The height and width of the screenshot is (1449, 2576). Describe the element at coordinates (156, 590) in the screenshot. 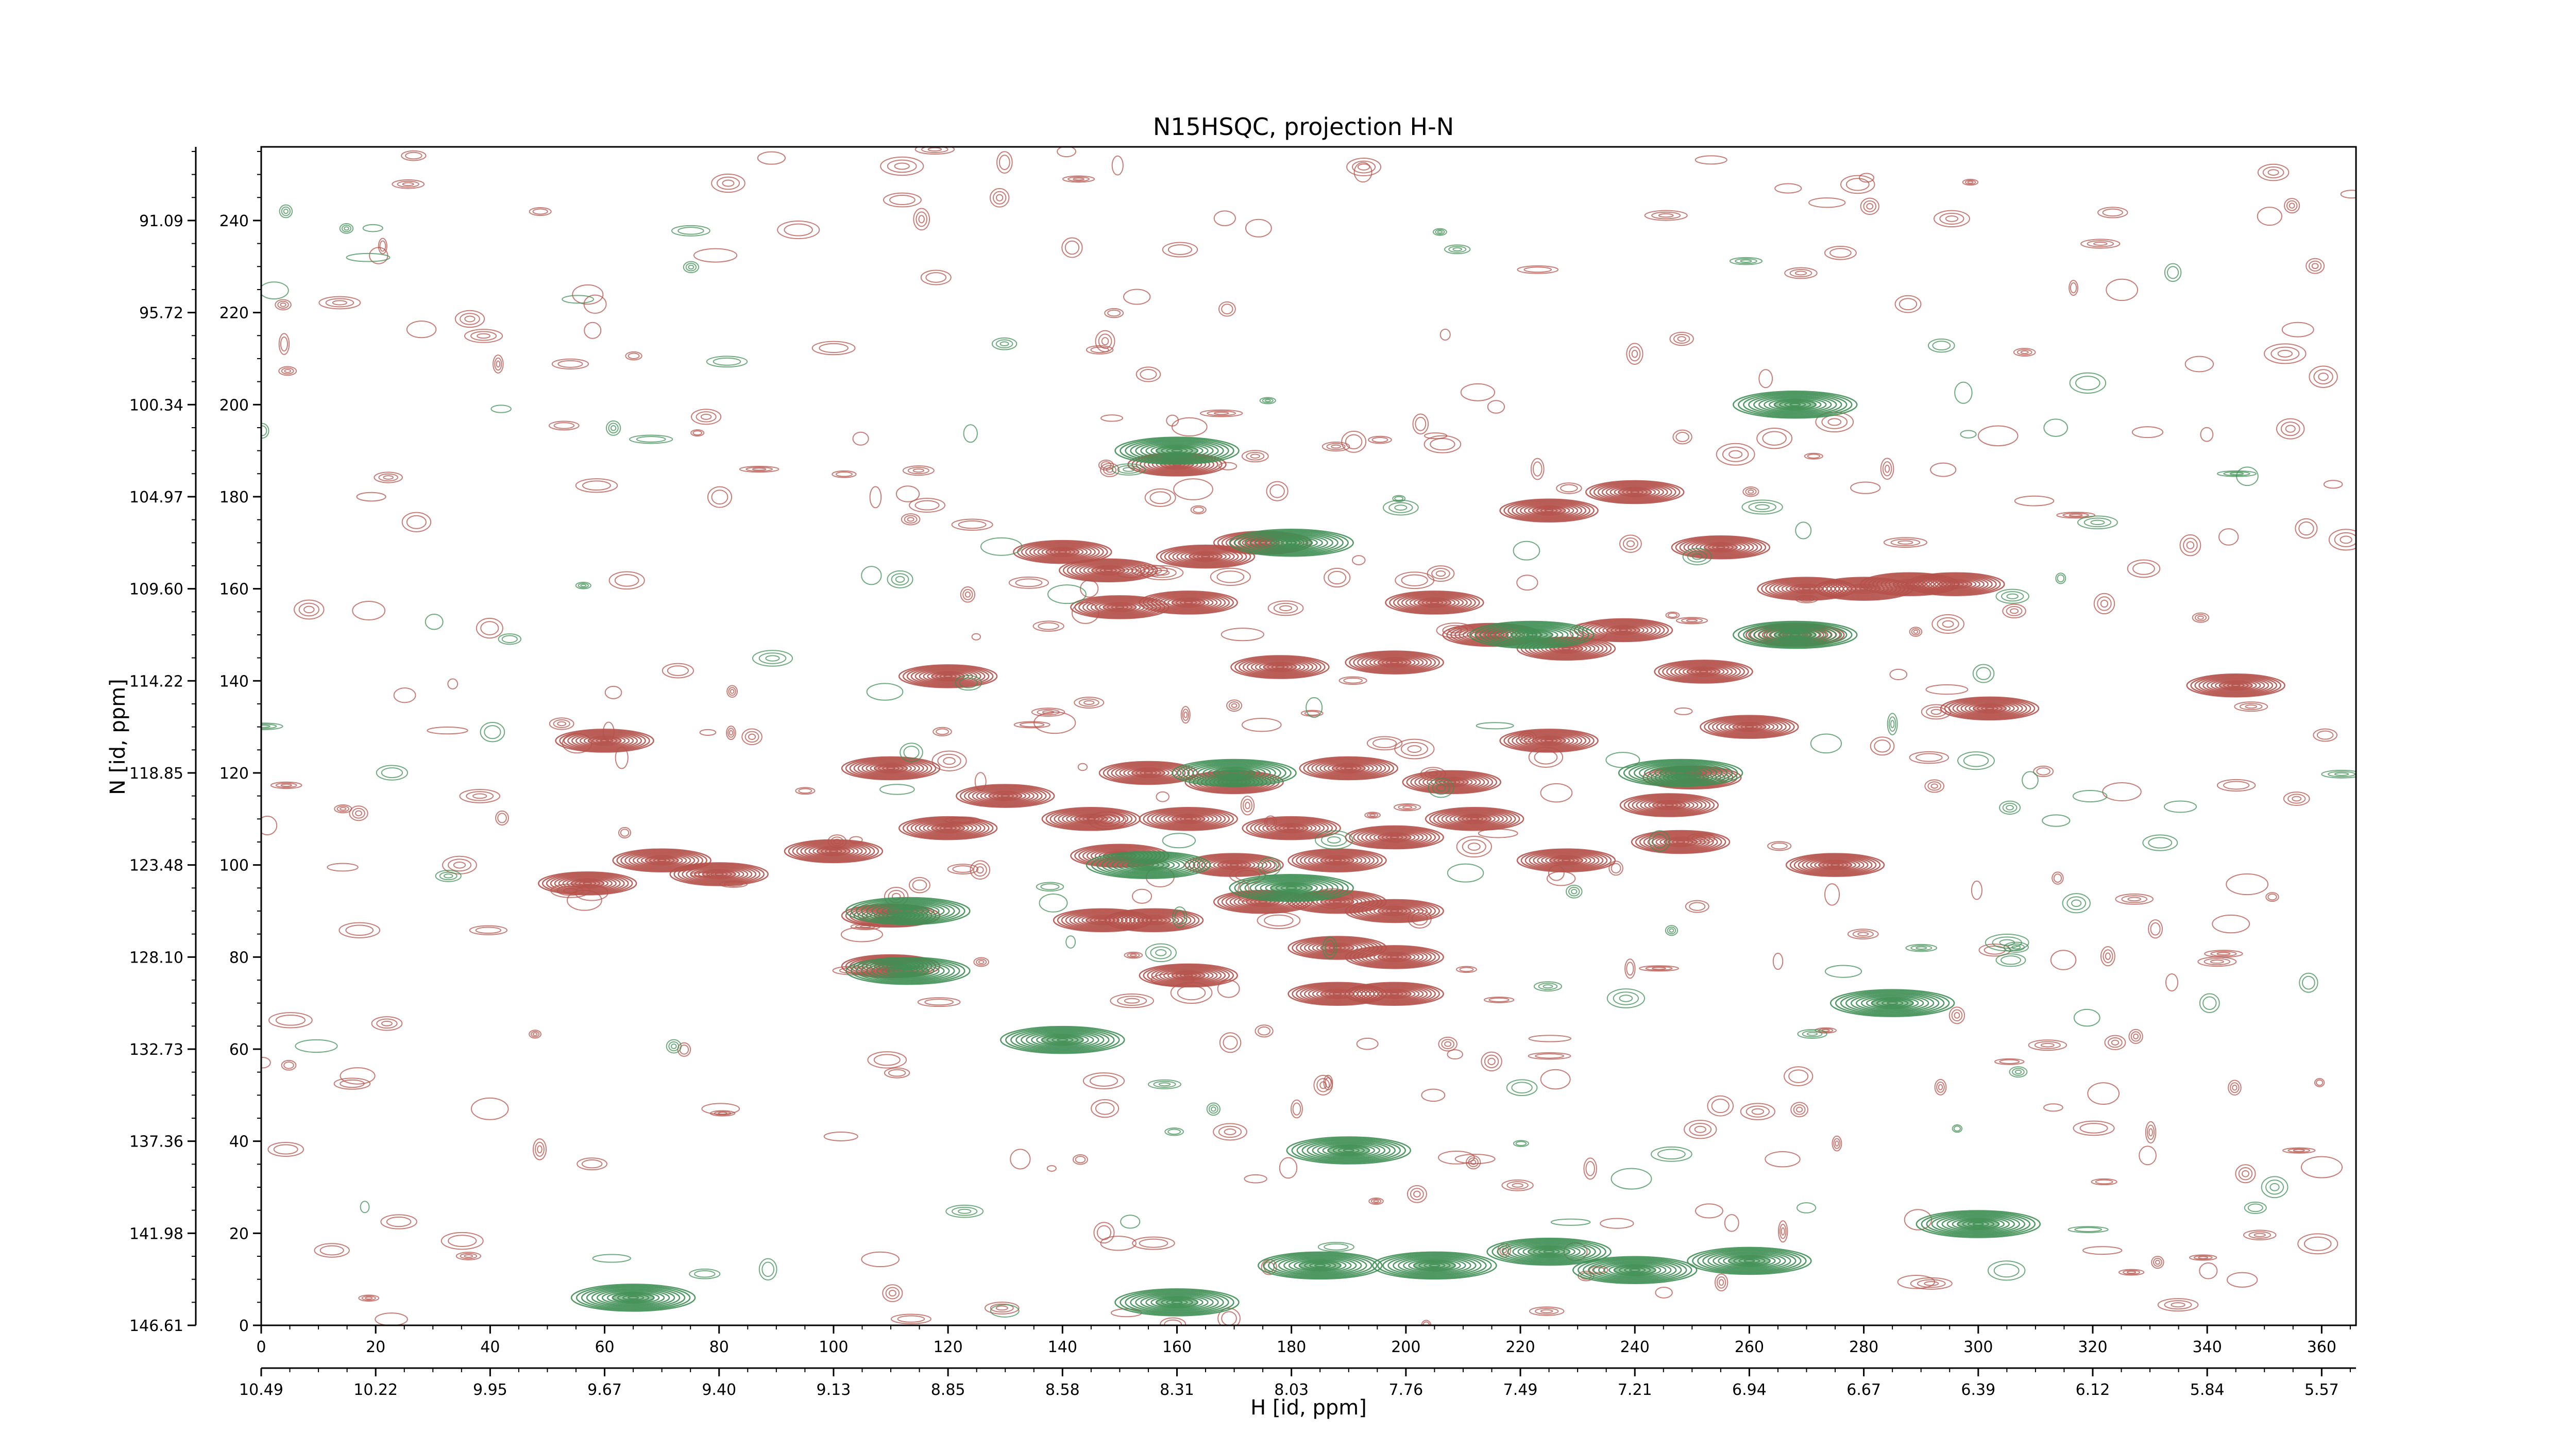

I see `y-ppm-tick-label: 109.60` at that location.